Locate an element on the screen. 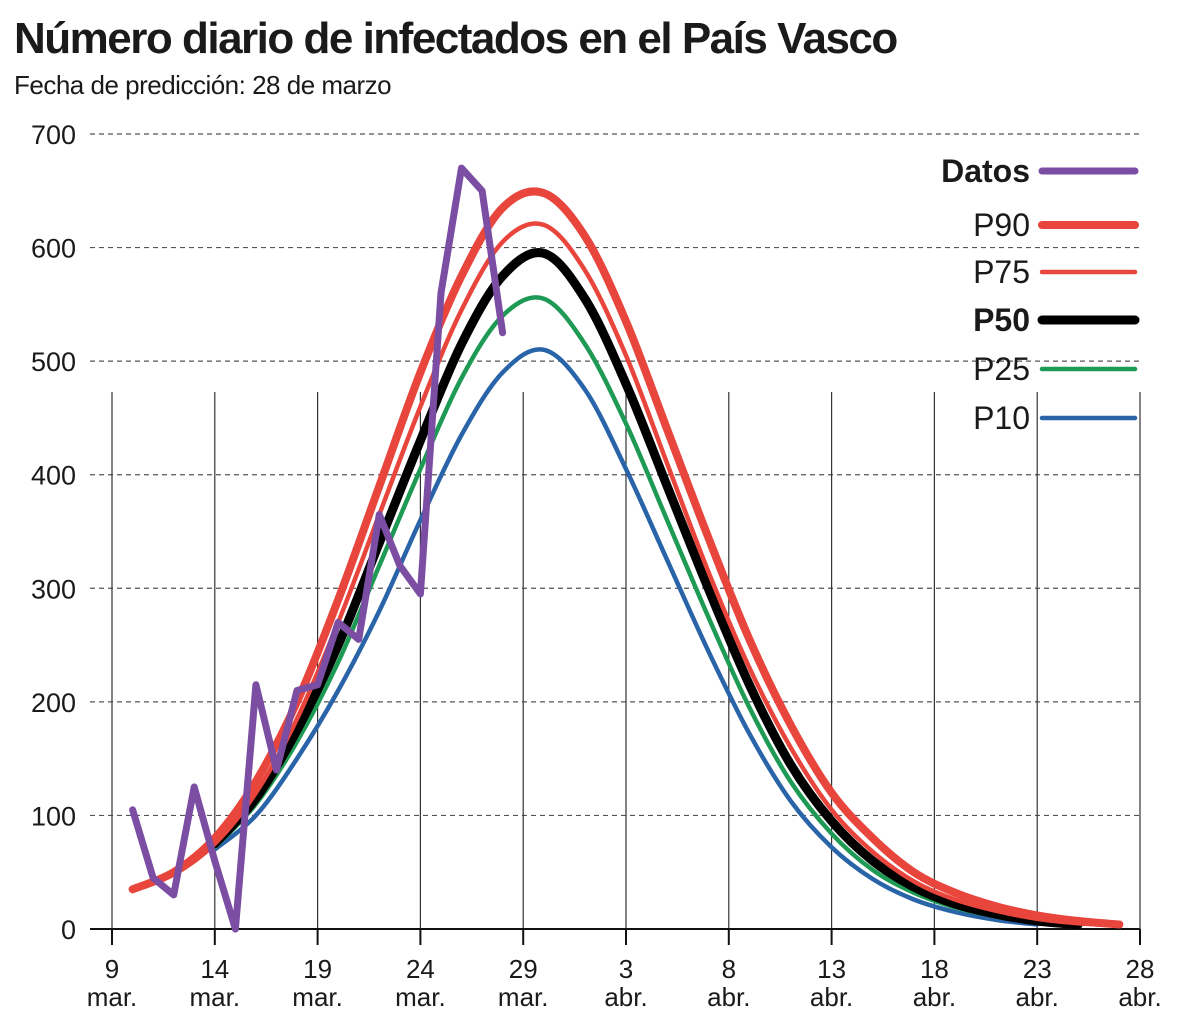 Image resolution: width=1200 pixels, height=1028 pixels. legend-label-datos: Datos is located at coordinates (985, 171).